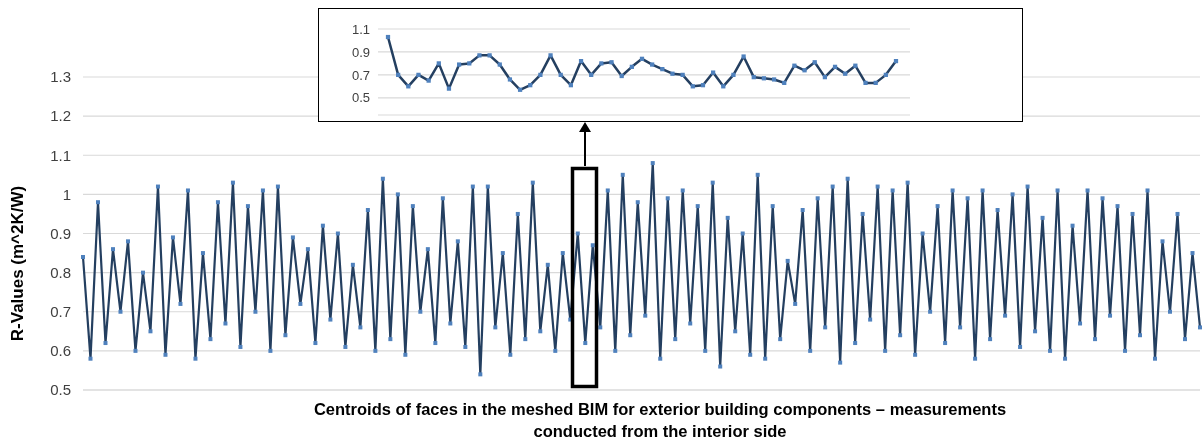 Image resolution: width=1203 pixels, height=444 pixels. I want to click on y-tick-label: 1.2, so click(60, 116).